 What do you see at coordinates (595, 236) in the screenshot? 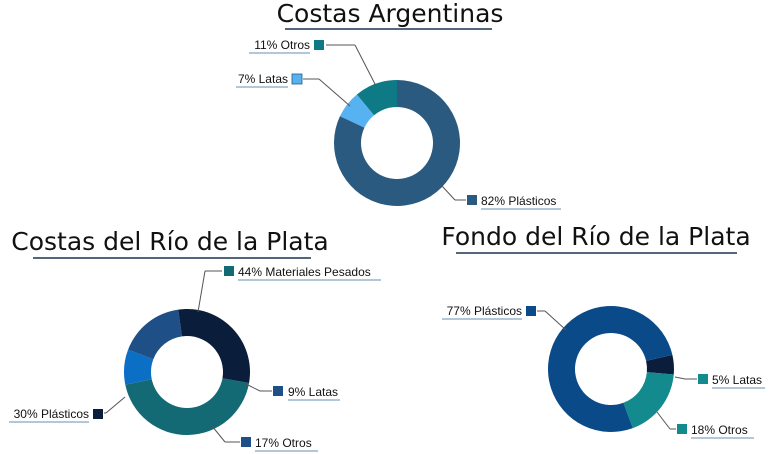
I see `chart-title: Fondo del Río de la Plata` at bounding box center [595, 236].